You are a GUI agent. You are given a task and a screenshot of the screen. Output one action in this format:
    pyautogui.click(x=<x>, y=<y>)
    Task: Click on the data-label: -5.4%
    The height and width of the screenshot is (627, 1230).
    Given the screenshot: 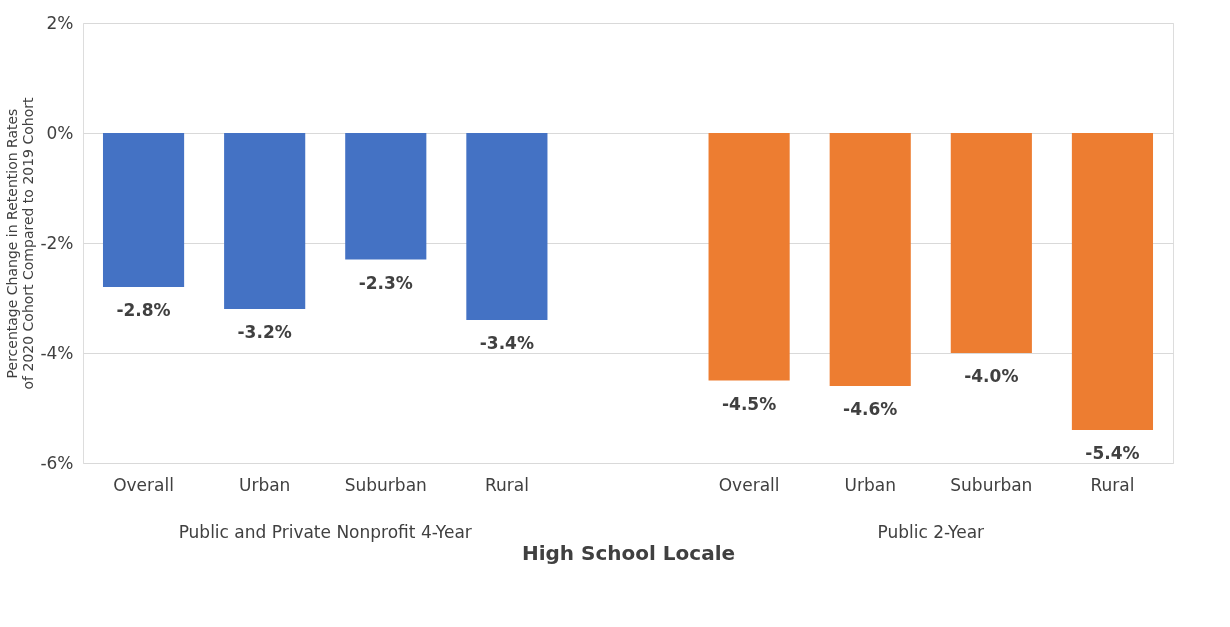 What is the action you would take?
    pyautogui.click(x=1112, y=453)
    